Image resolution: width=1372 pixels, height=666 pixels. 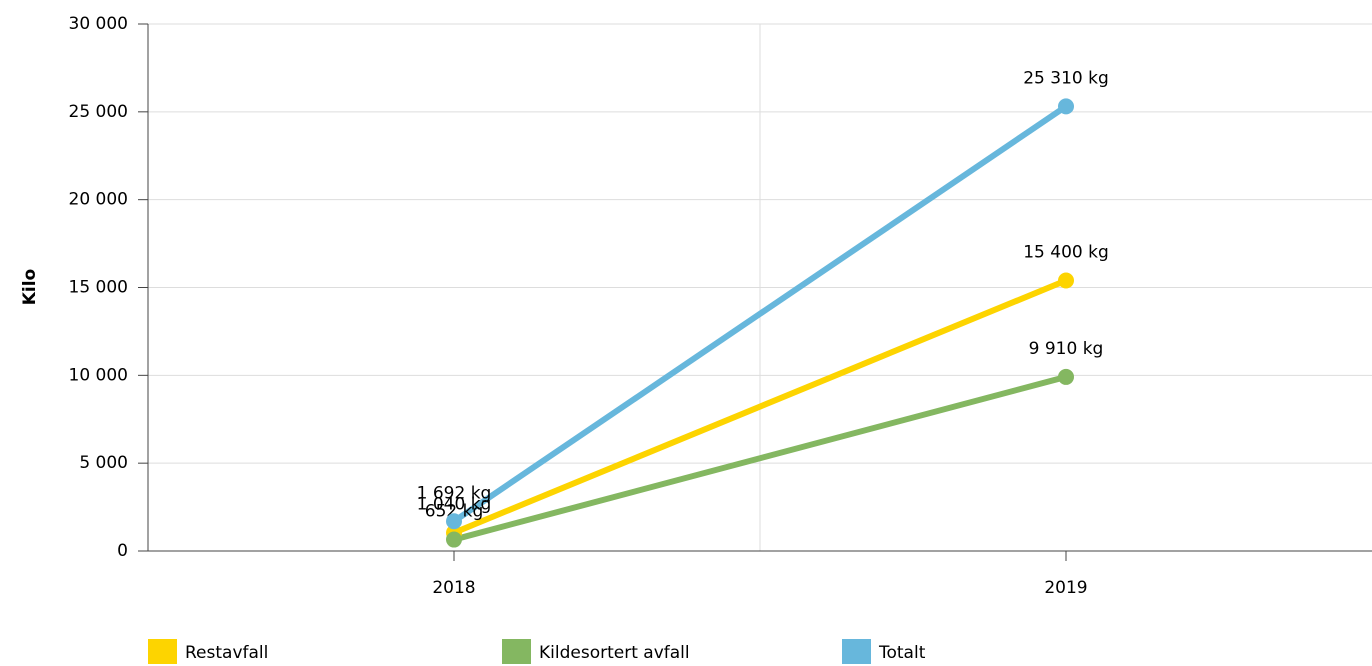 What do you see at coordinates (98, 200) in the screenshot?
I see `y-tick-label: 20 000` at bounding box center [98, 200].